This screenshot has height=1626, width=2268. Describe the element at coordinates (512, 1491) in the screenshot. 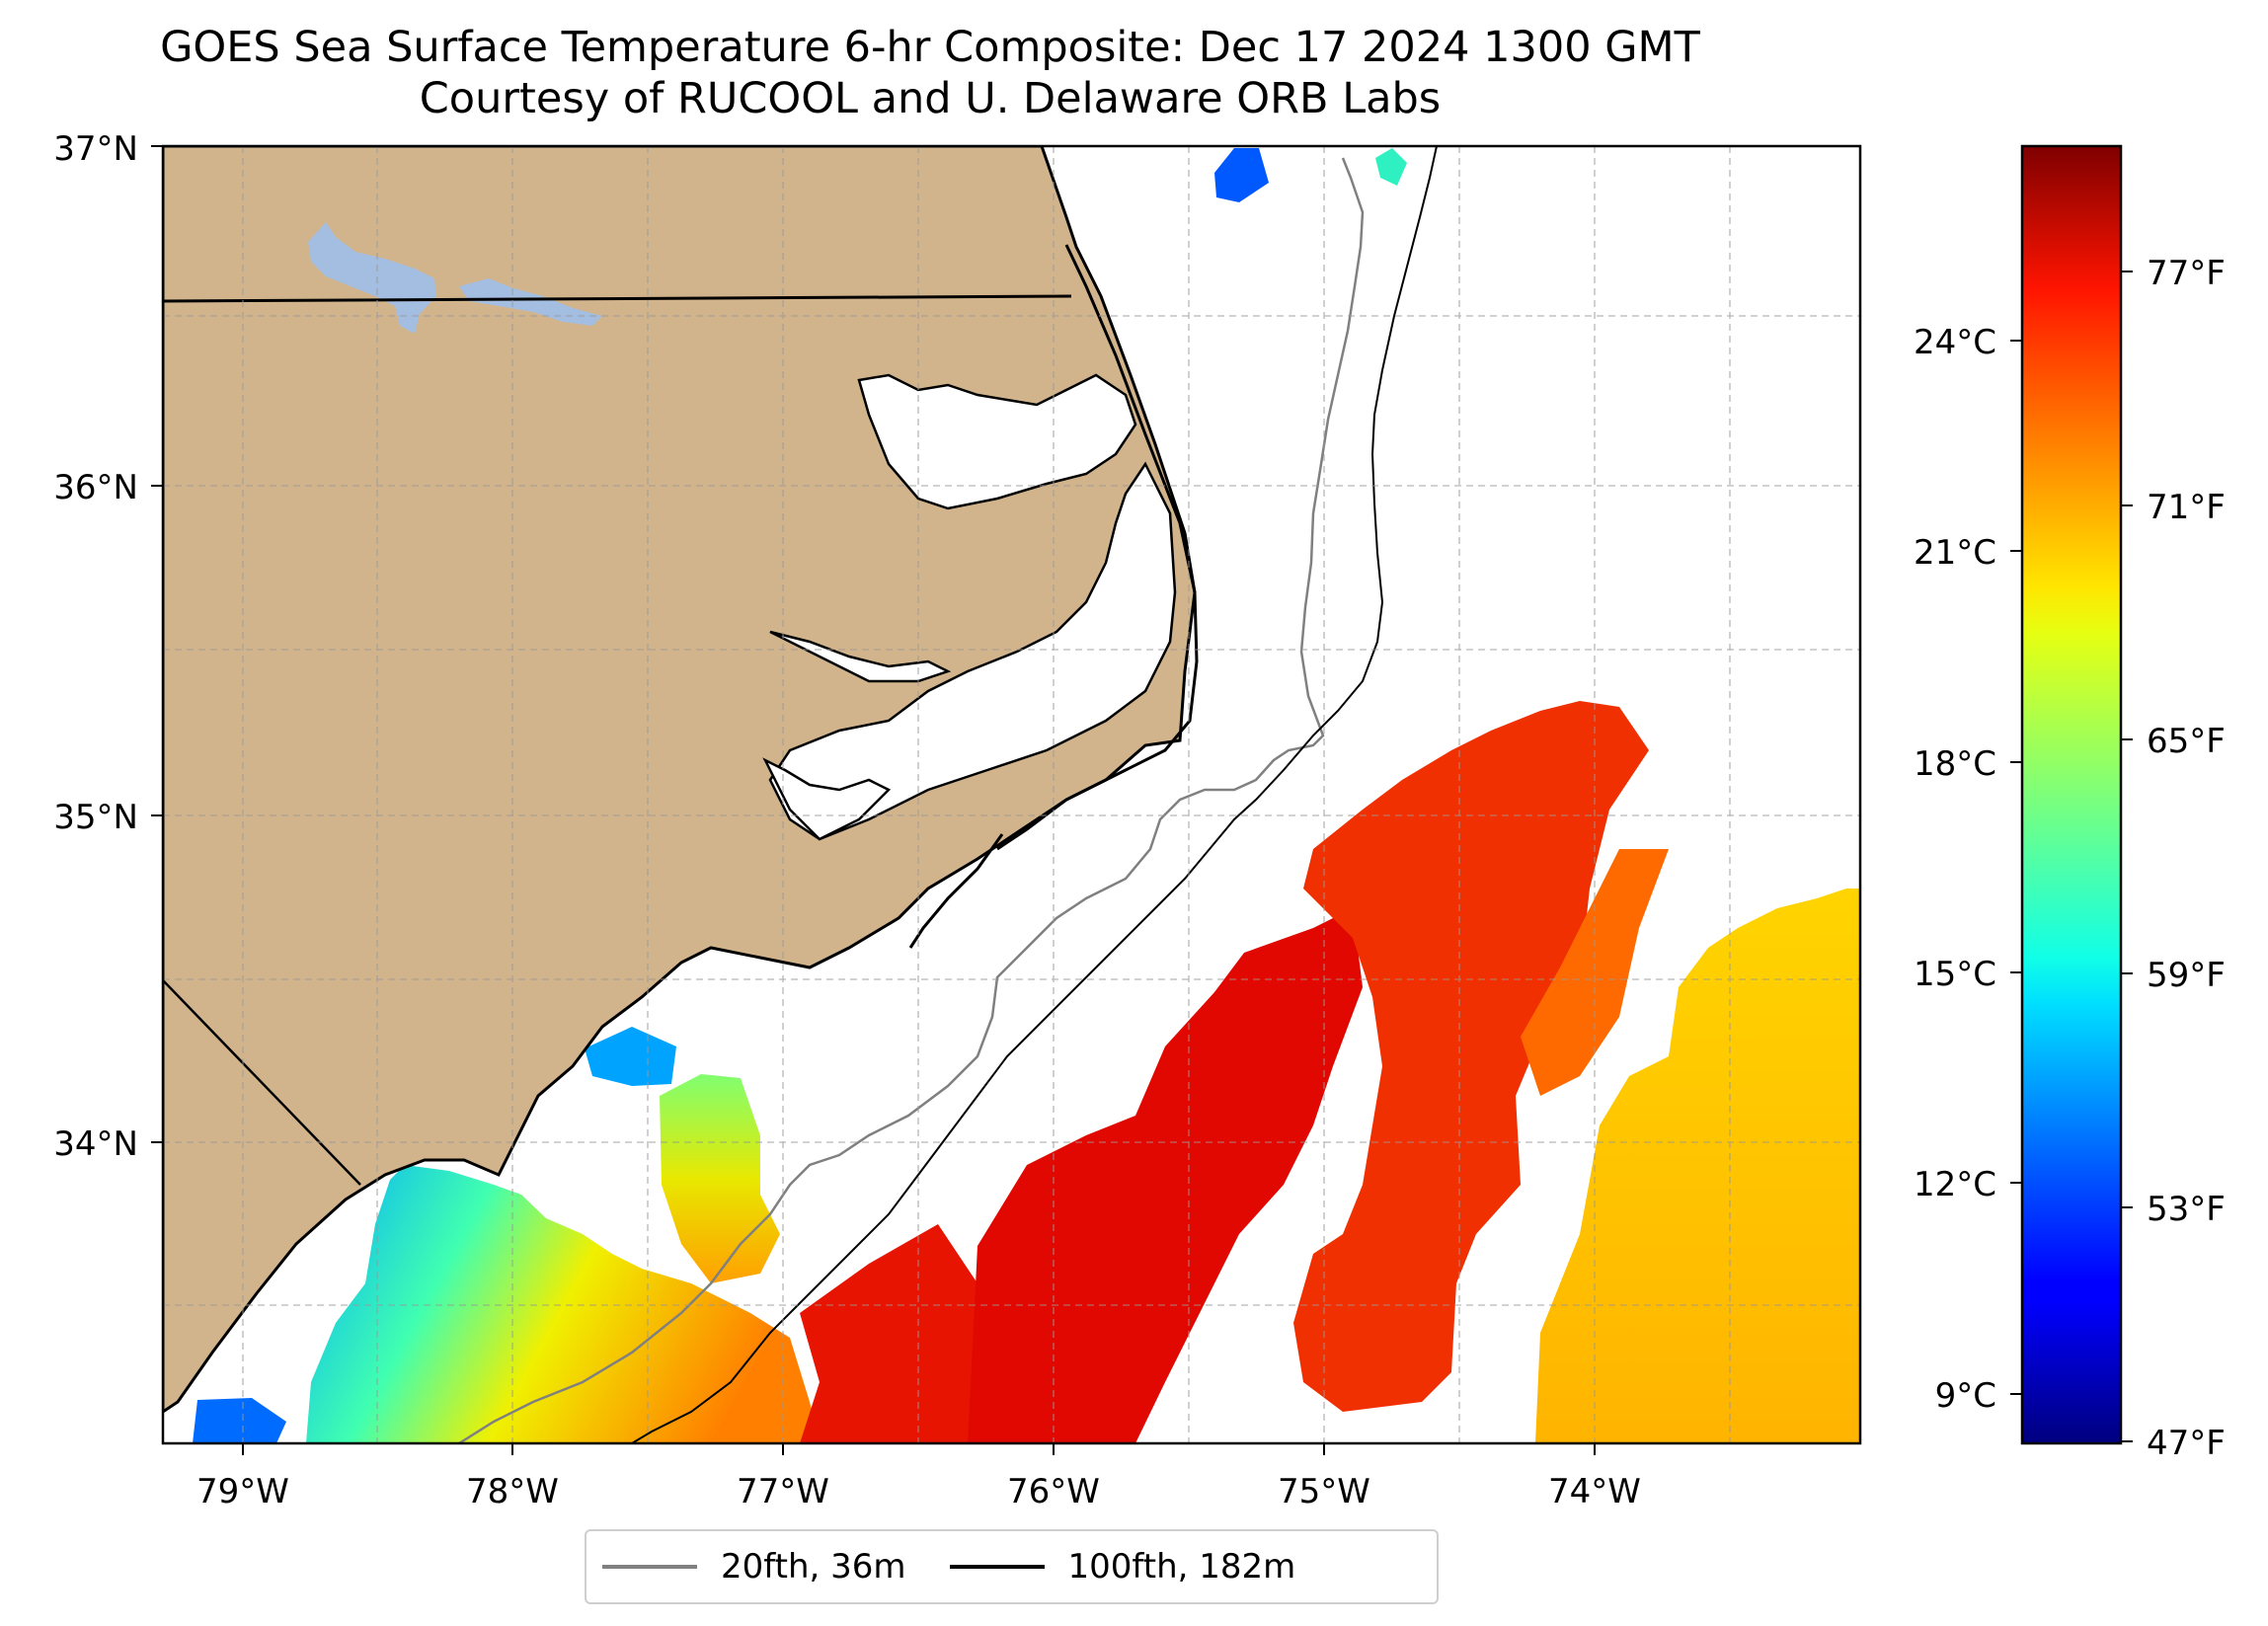

I see `lon-tick-label: 78°W` at that location.